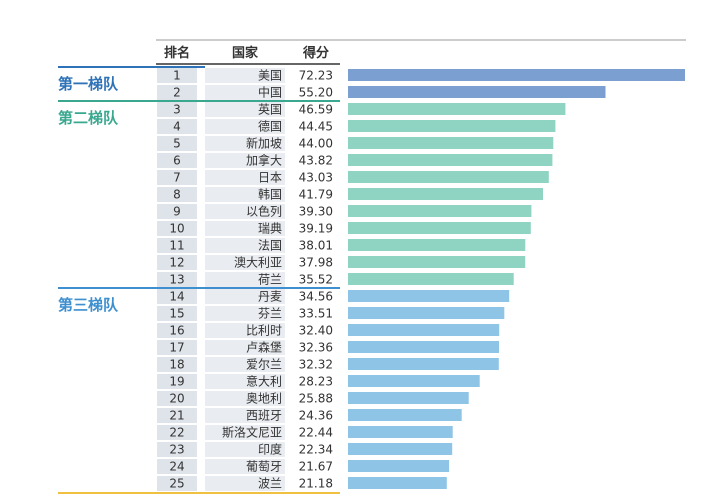 The height and width of the screenshot is (496, 716). Describe the element at coordinates (264, 467) in the screenshot. I see `country-label: 葡萄牙` at that location.